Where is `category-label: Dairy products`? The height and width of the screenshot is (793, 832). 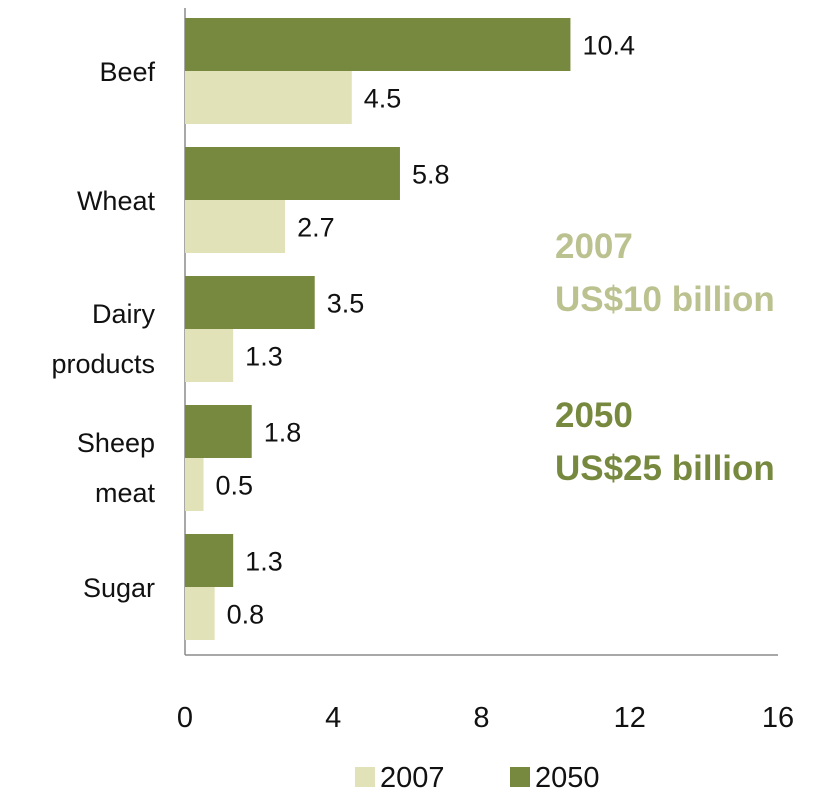 category-label: Dairy products is located at coordinates (103, 339).